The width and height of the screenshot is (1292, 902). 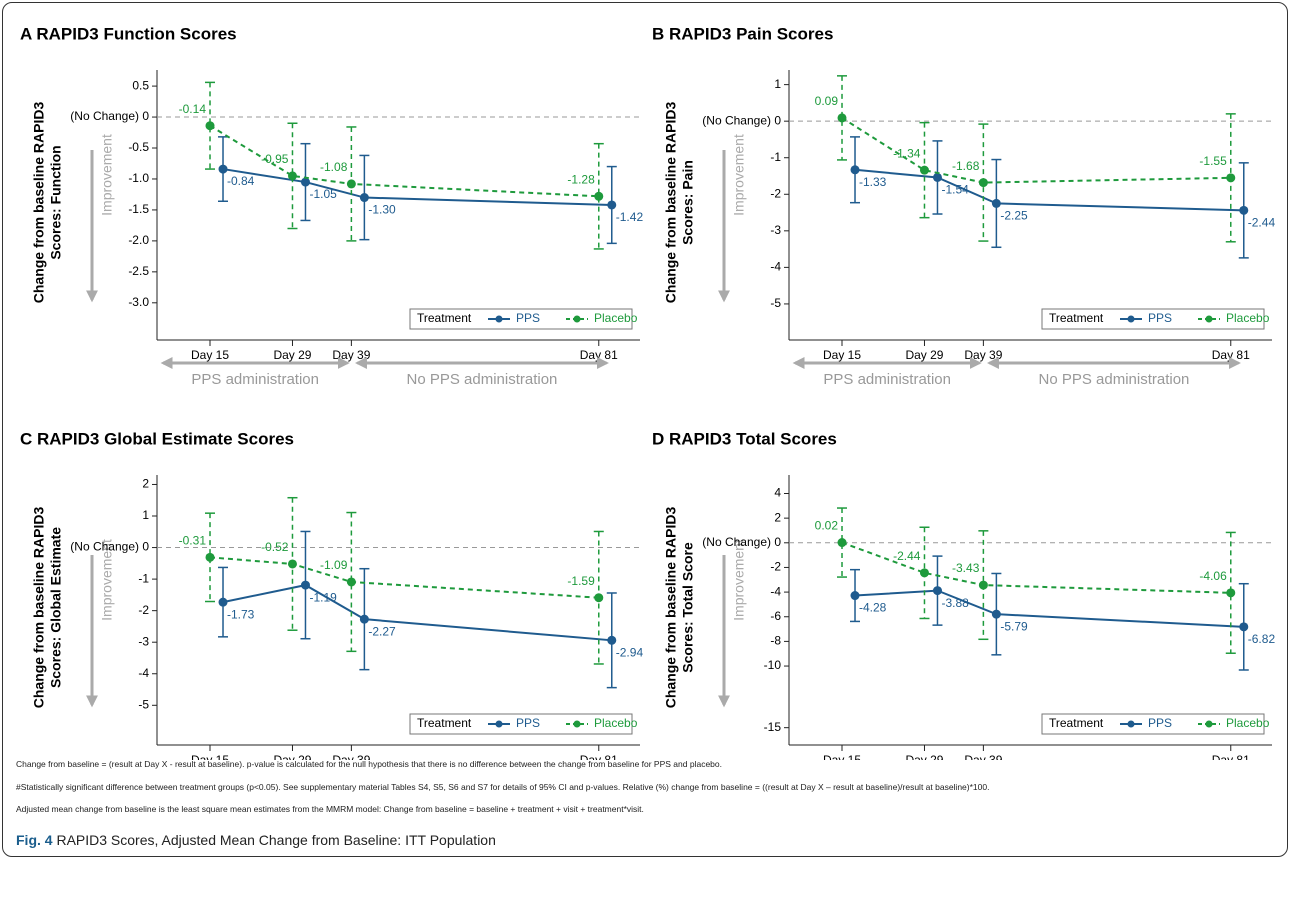 What do you see at coordinates (1014, 216) in the screenshot?
I see `data-label: -2.25` at bounding box center [1014, 216].